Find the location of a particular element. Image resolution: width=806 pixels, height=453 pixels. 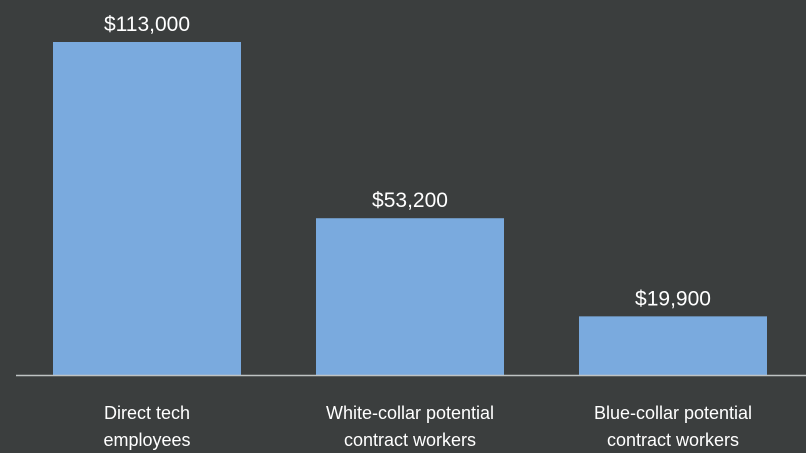

category-label-1-line-1: Direct tech is located at coordinates (147, 413).